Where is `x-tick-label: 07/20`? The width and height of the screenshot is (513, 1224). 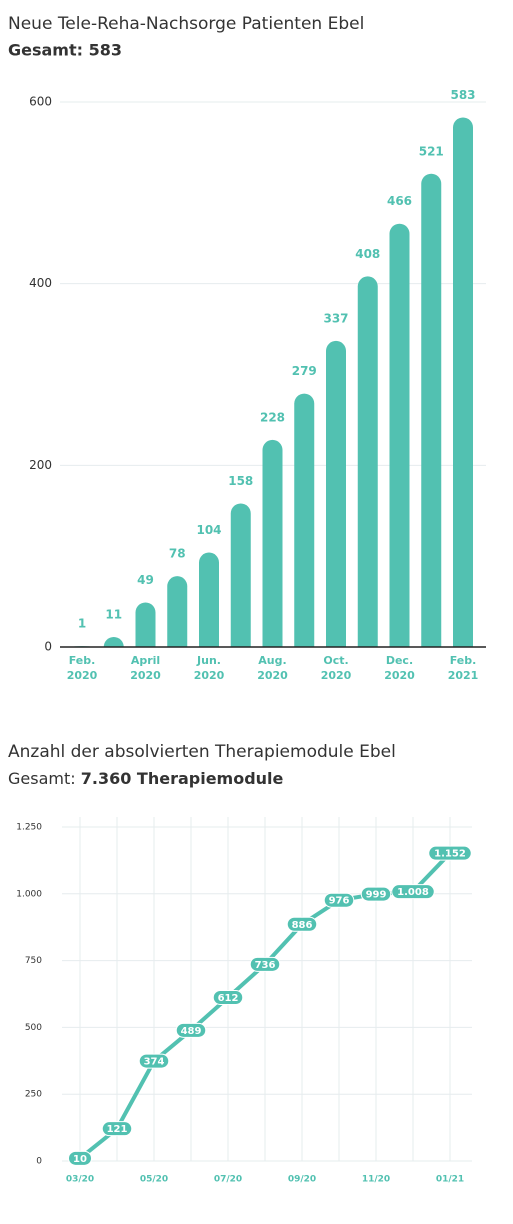 x-tick-label: 07/20 is located at coordinates (228, 1180).